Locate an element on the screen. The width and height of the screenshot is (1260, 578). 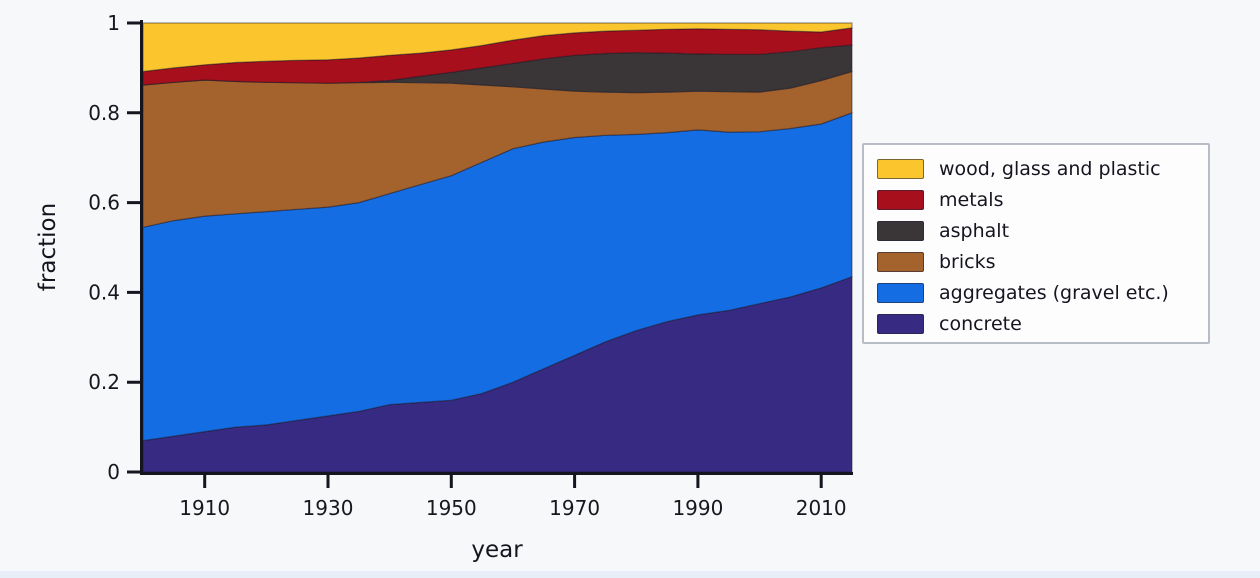
legend-item: asphalt is located at coordinates (1042, 230).